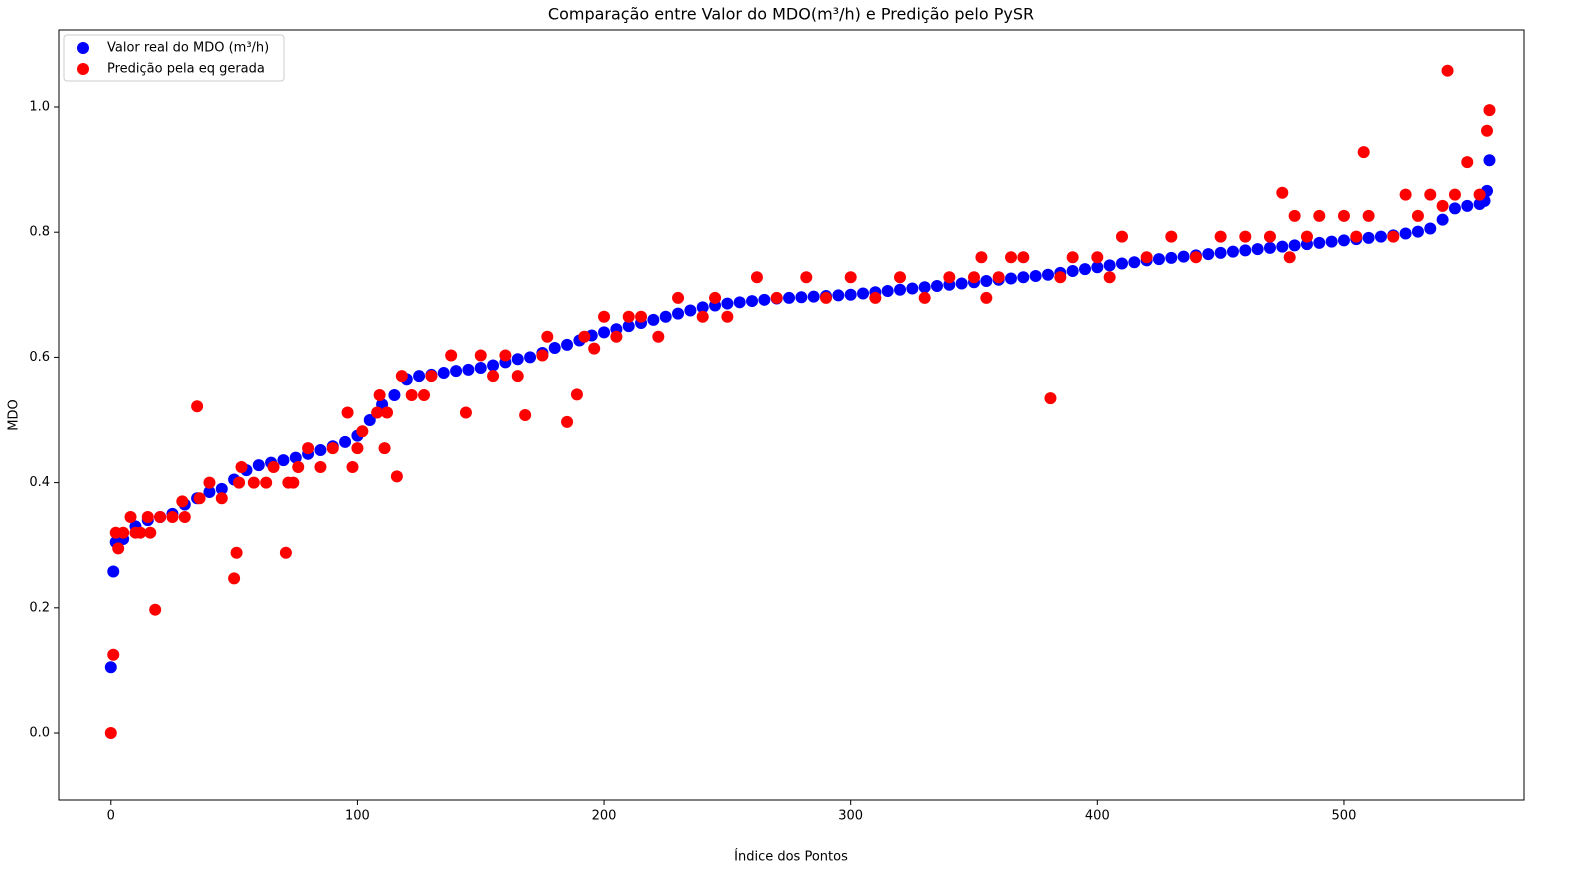  I want to click on x-tick-label: 300, so click(850, 816).